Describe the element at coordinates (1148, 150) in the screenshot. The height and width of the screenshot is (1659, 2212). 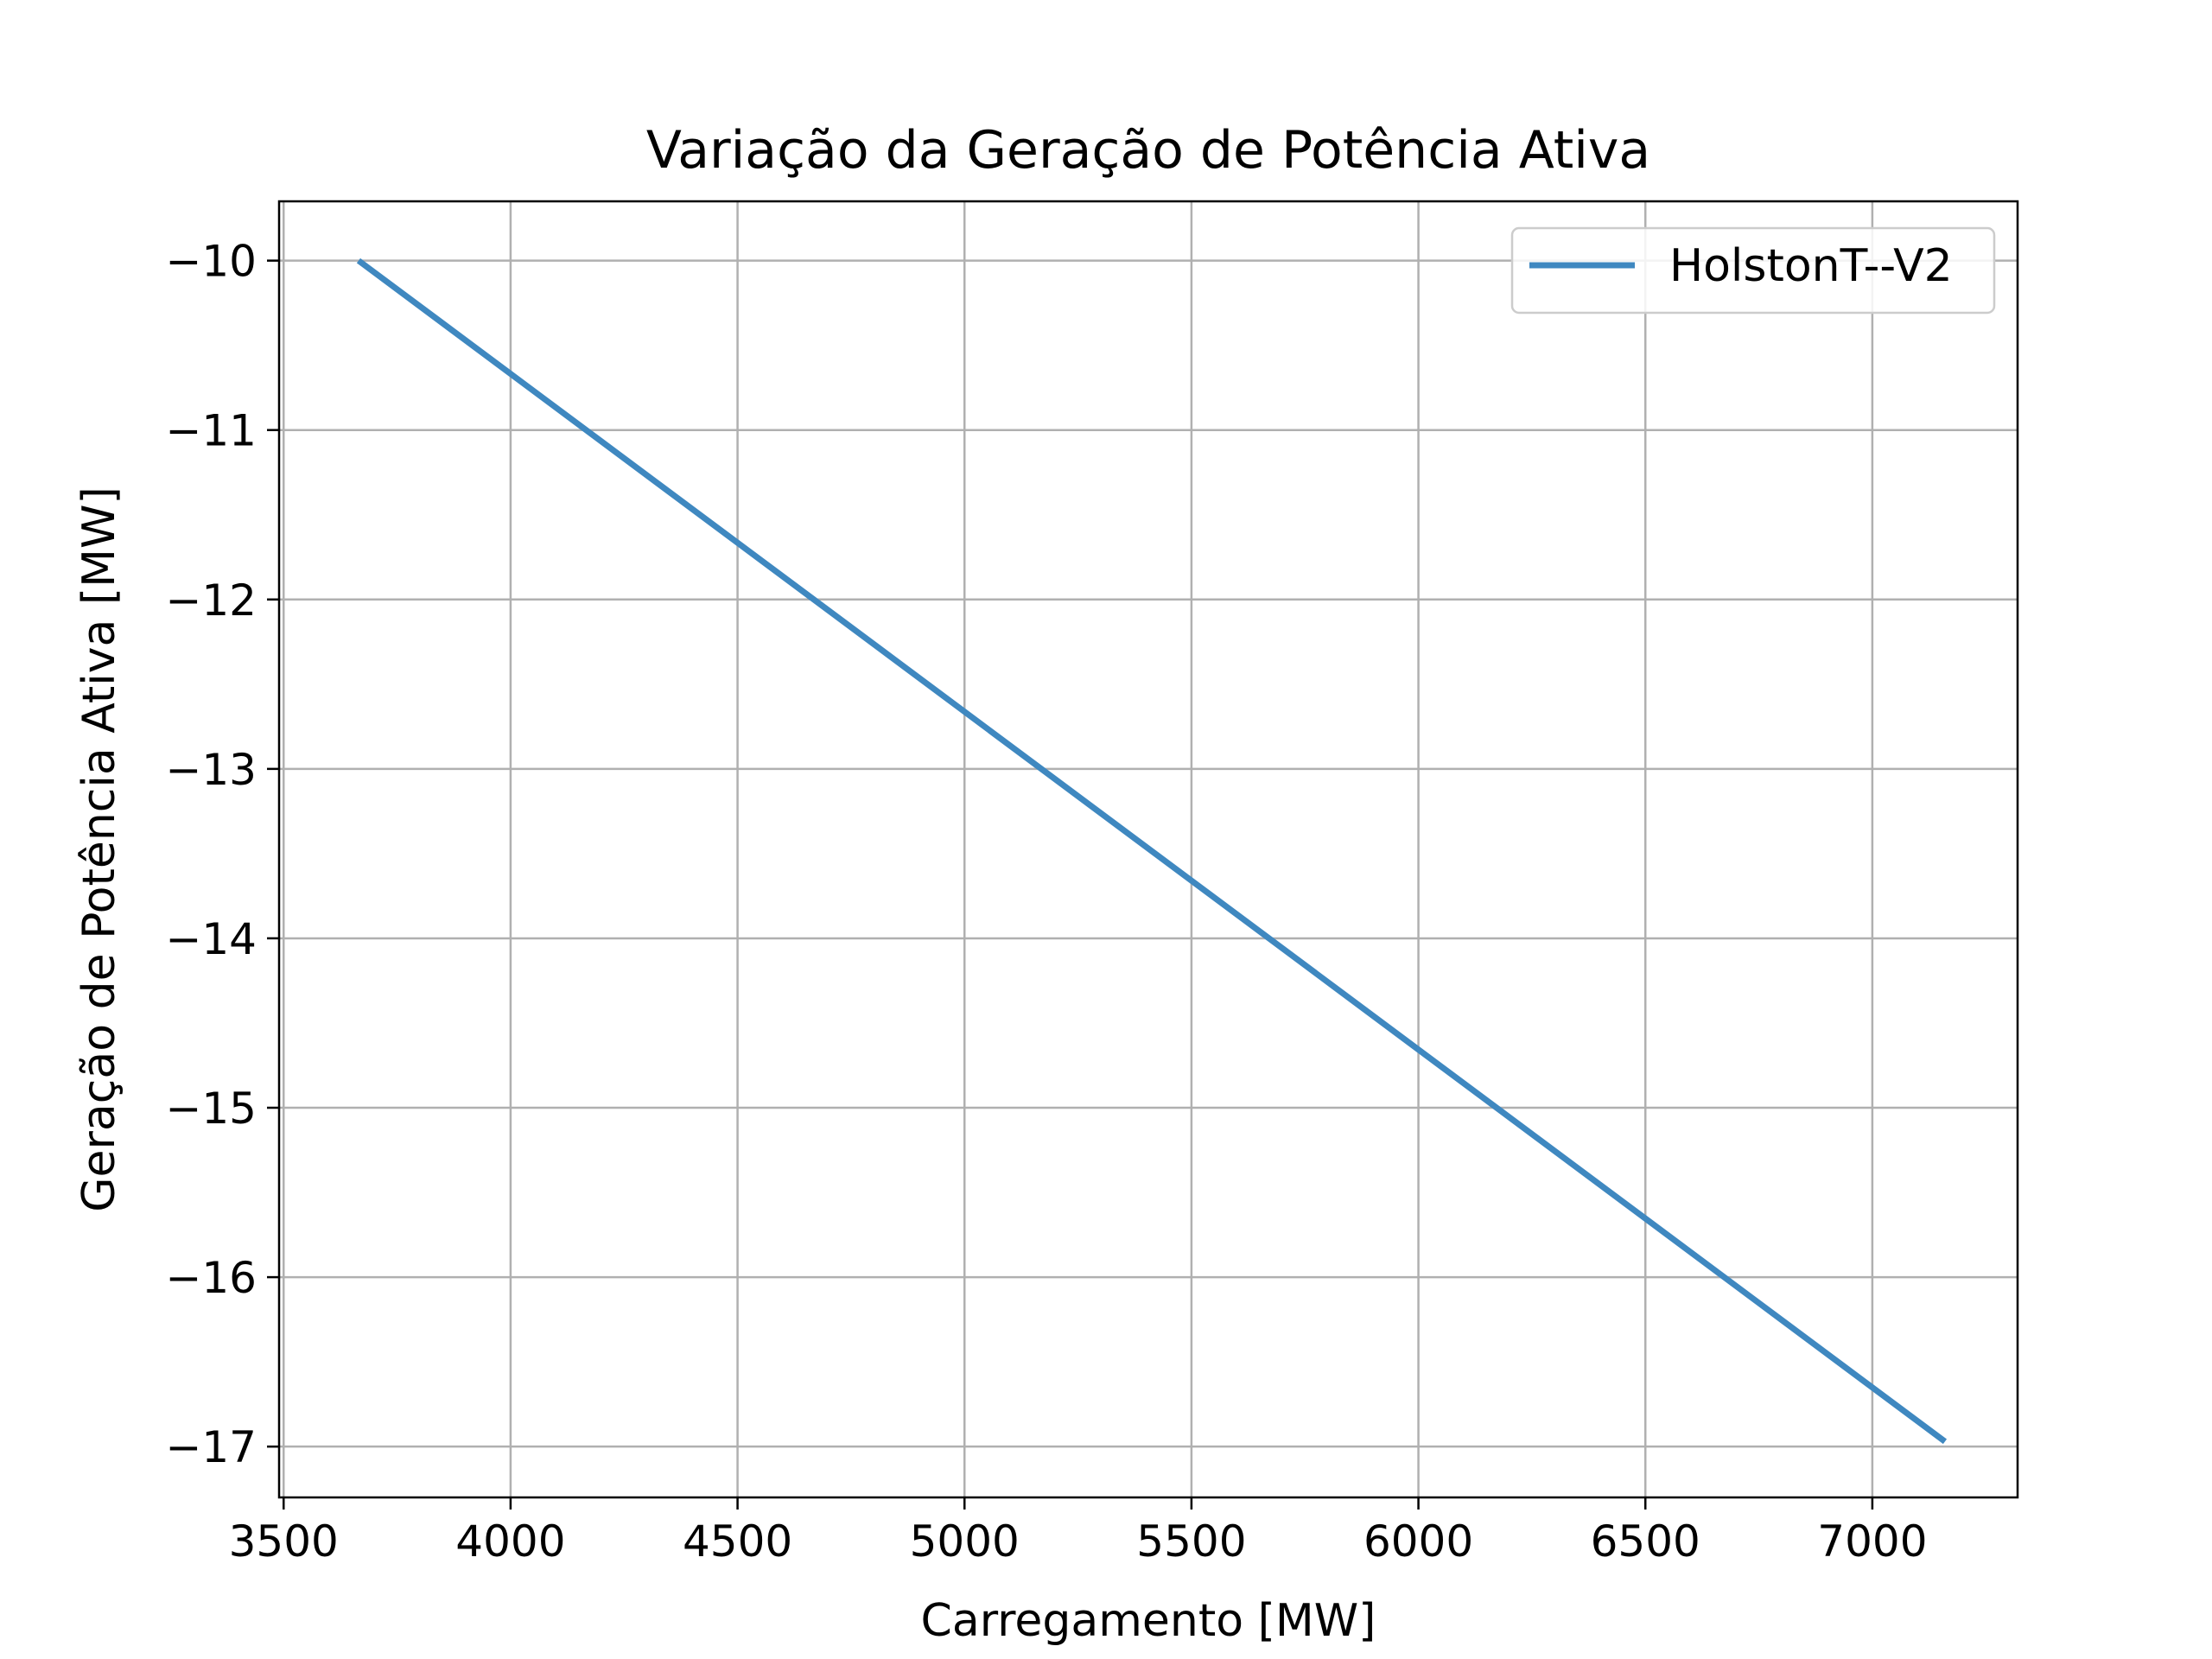
I see `chart-title: Variação da Geração de Potência Ativa` at that location.